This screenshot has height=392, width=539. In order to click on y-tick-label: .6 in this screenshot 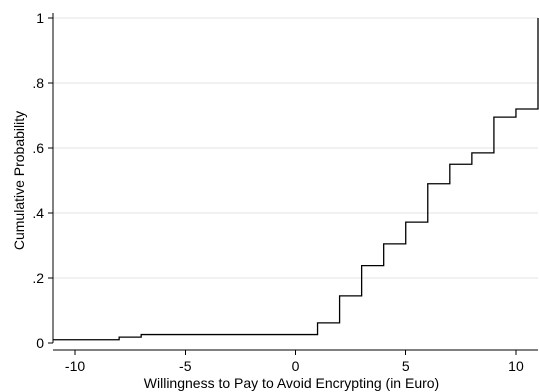, I will do `click(38, 148)`.